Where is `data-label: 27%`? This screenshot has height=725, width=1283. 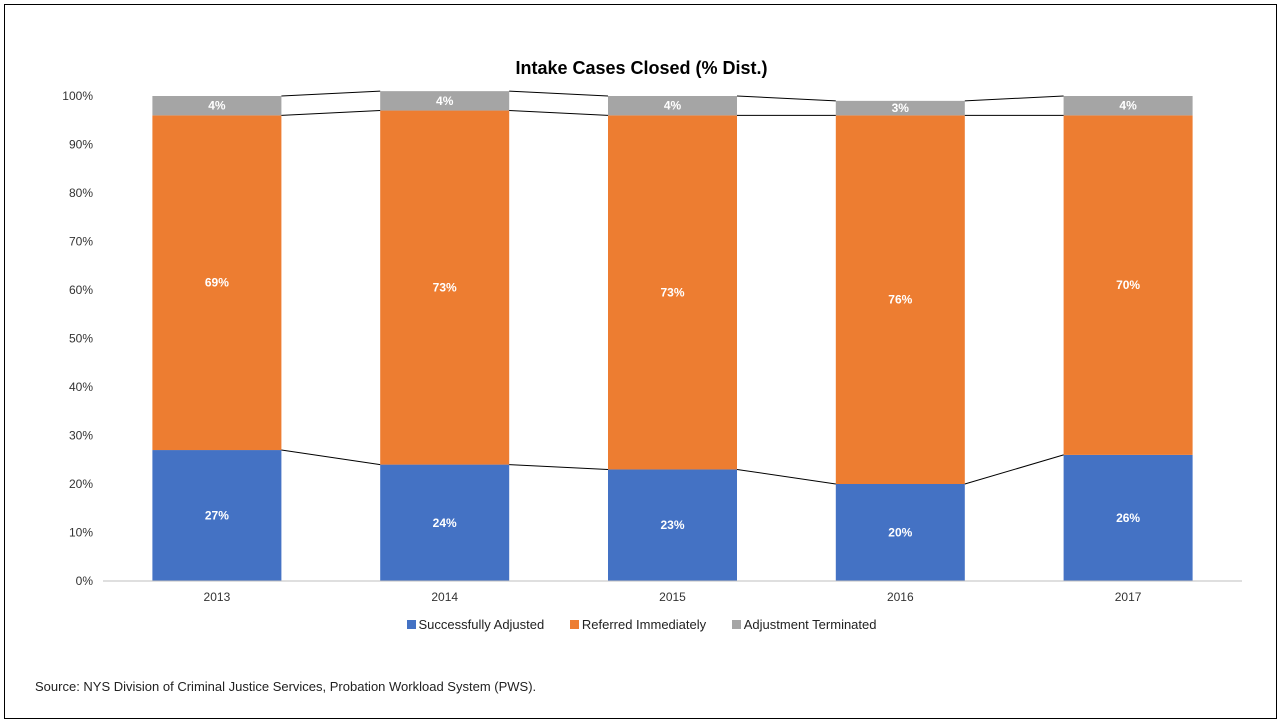 data-label: 27% is located at coordinates (217, 516).